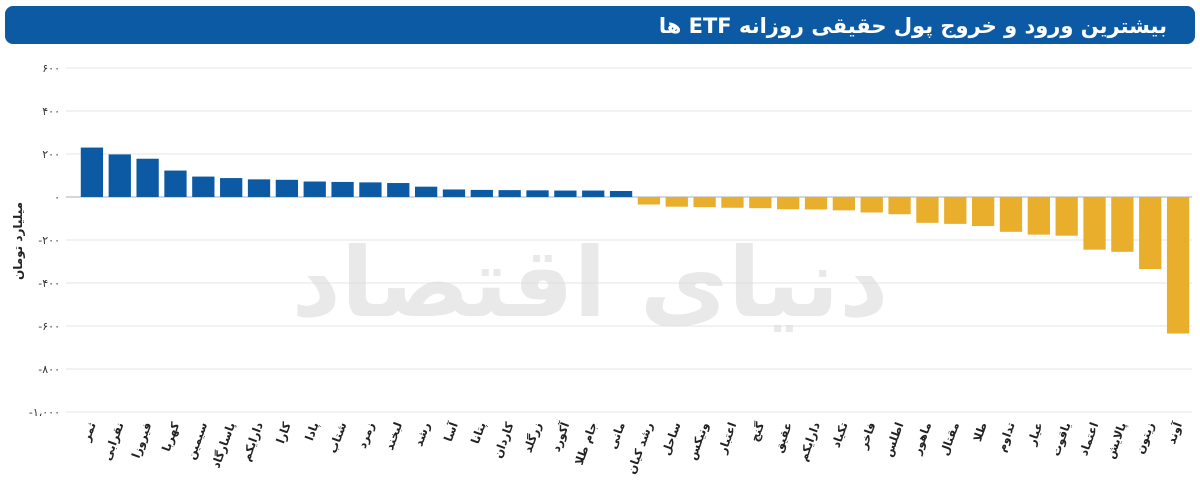 The width and height of the screenshot is (1200, 485). I want to click on y-tick-label: -۸۰۰, so click(49, 369).